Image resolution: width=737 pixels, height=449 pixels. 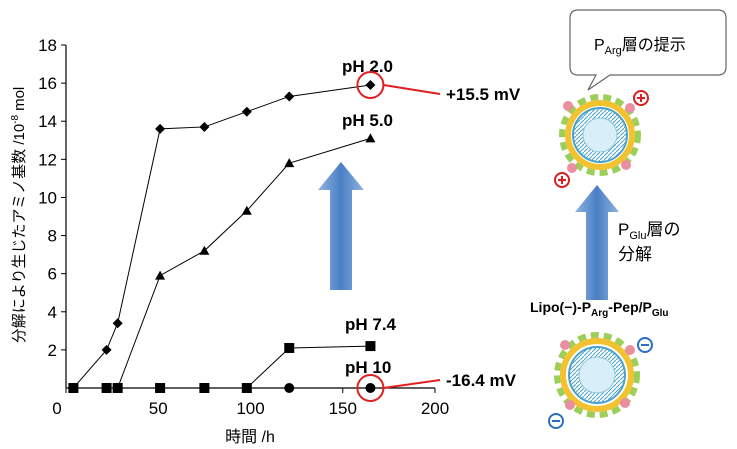 What do you see at coordinates (52, 350) in the screenshot?
I see `y-tick-label: 2` at bounding box center [52, 350].